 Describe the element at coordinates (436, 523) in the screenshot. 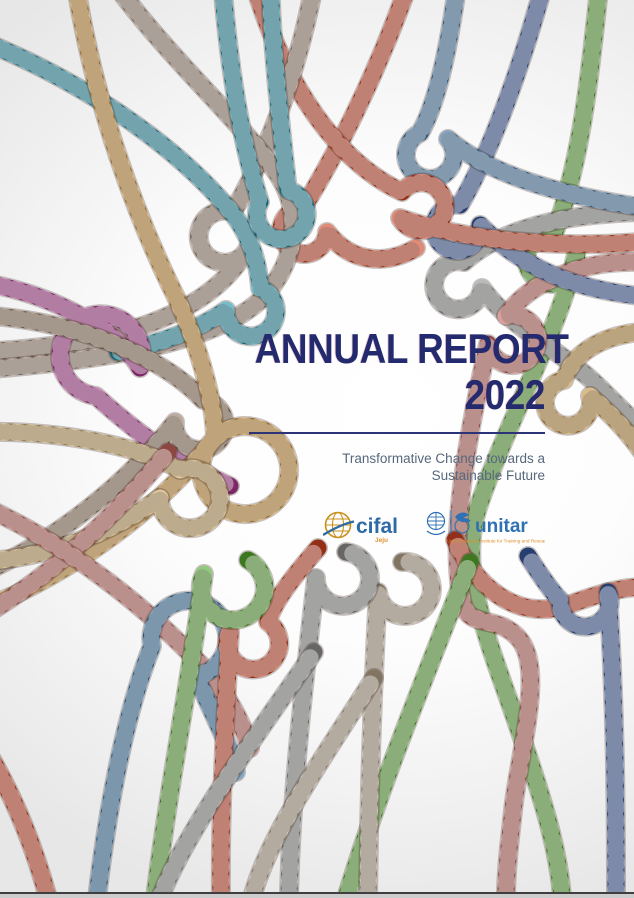

I see `un-emblem-icon` at that location.